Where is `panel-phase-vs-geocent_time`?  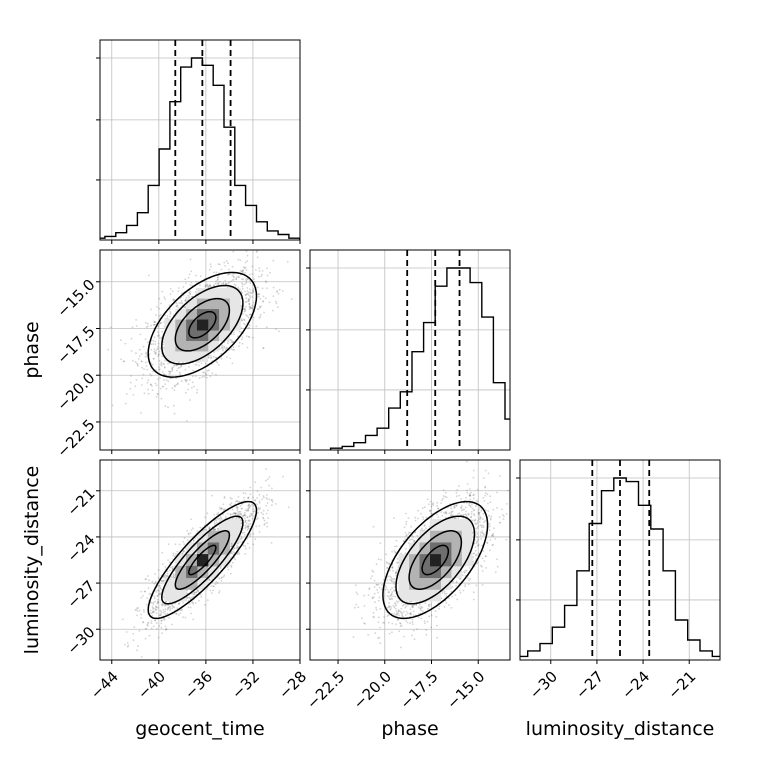 panel-phase-vs-geocent_time is located at coordinates (200, 350).